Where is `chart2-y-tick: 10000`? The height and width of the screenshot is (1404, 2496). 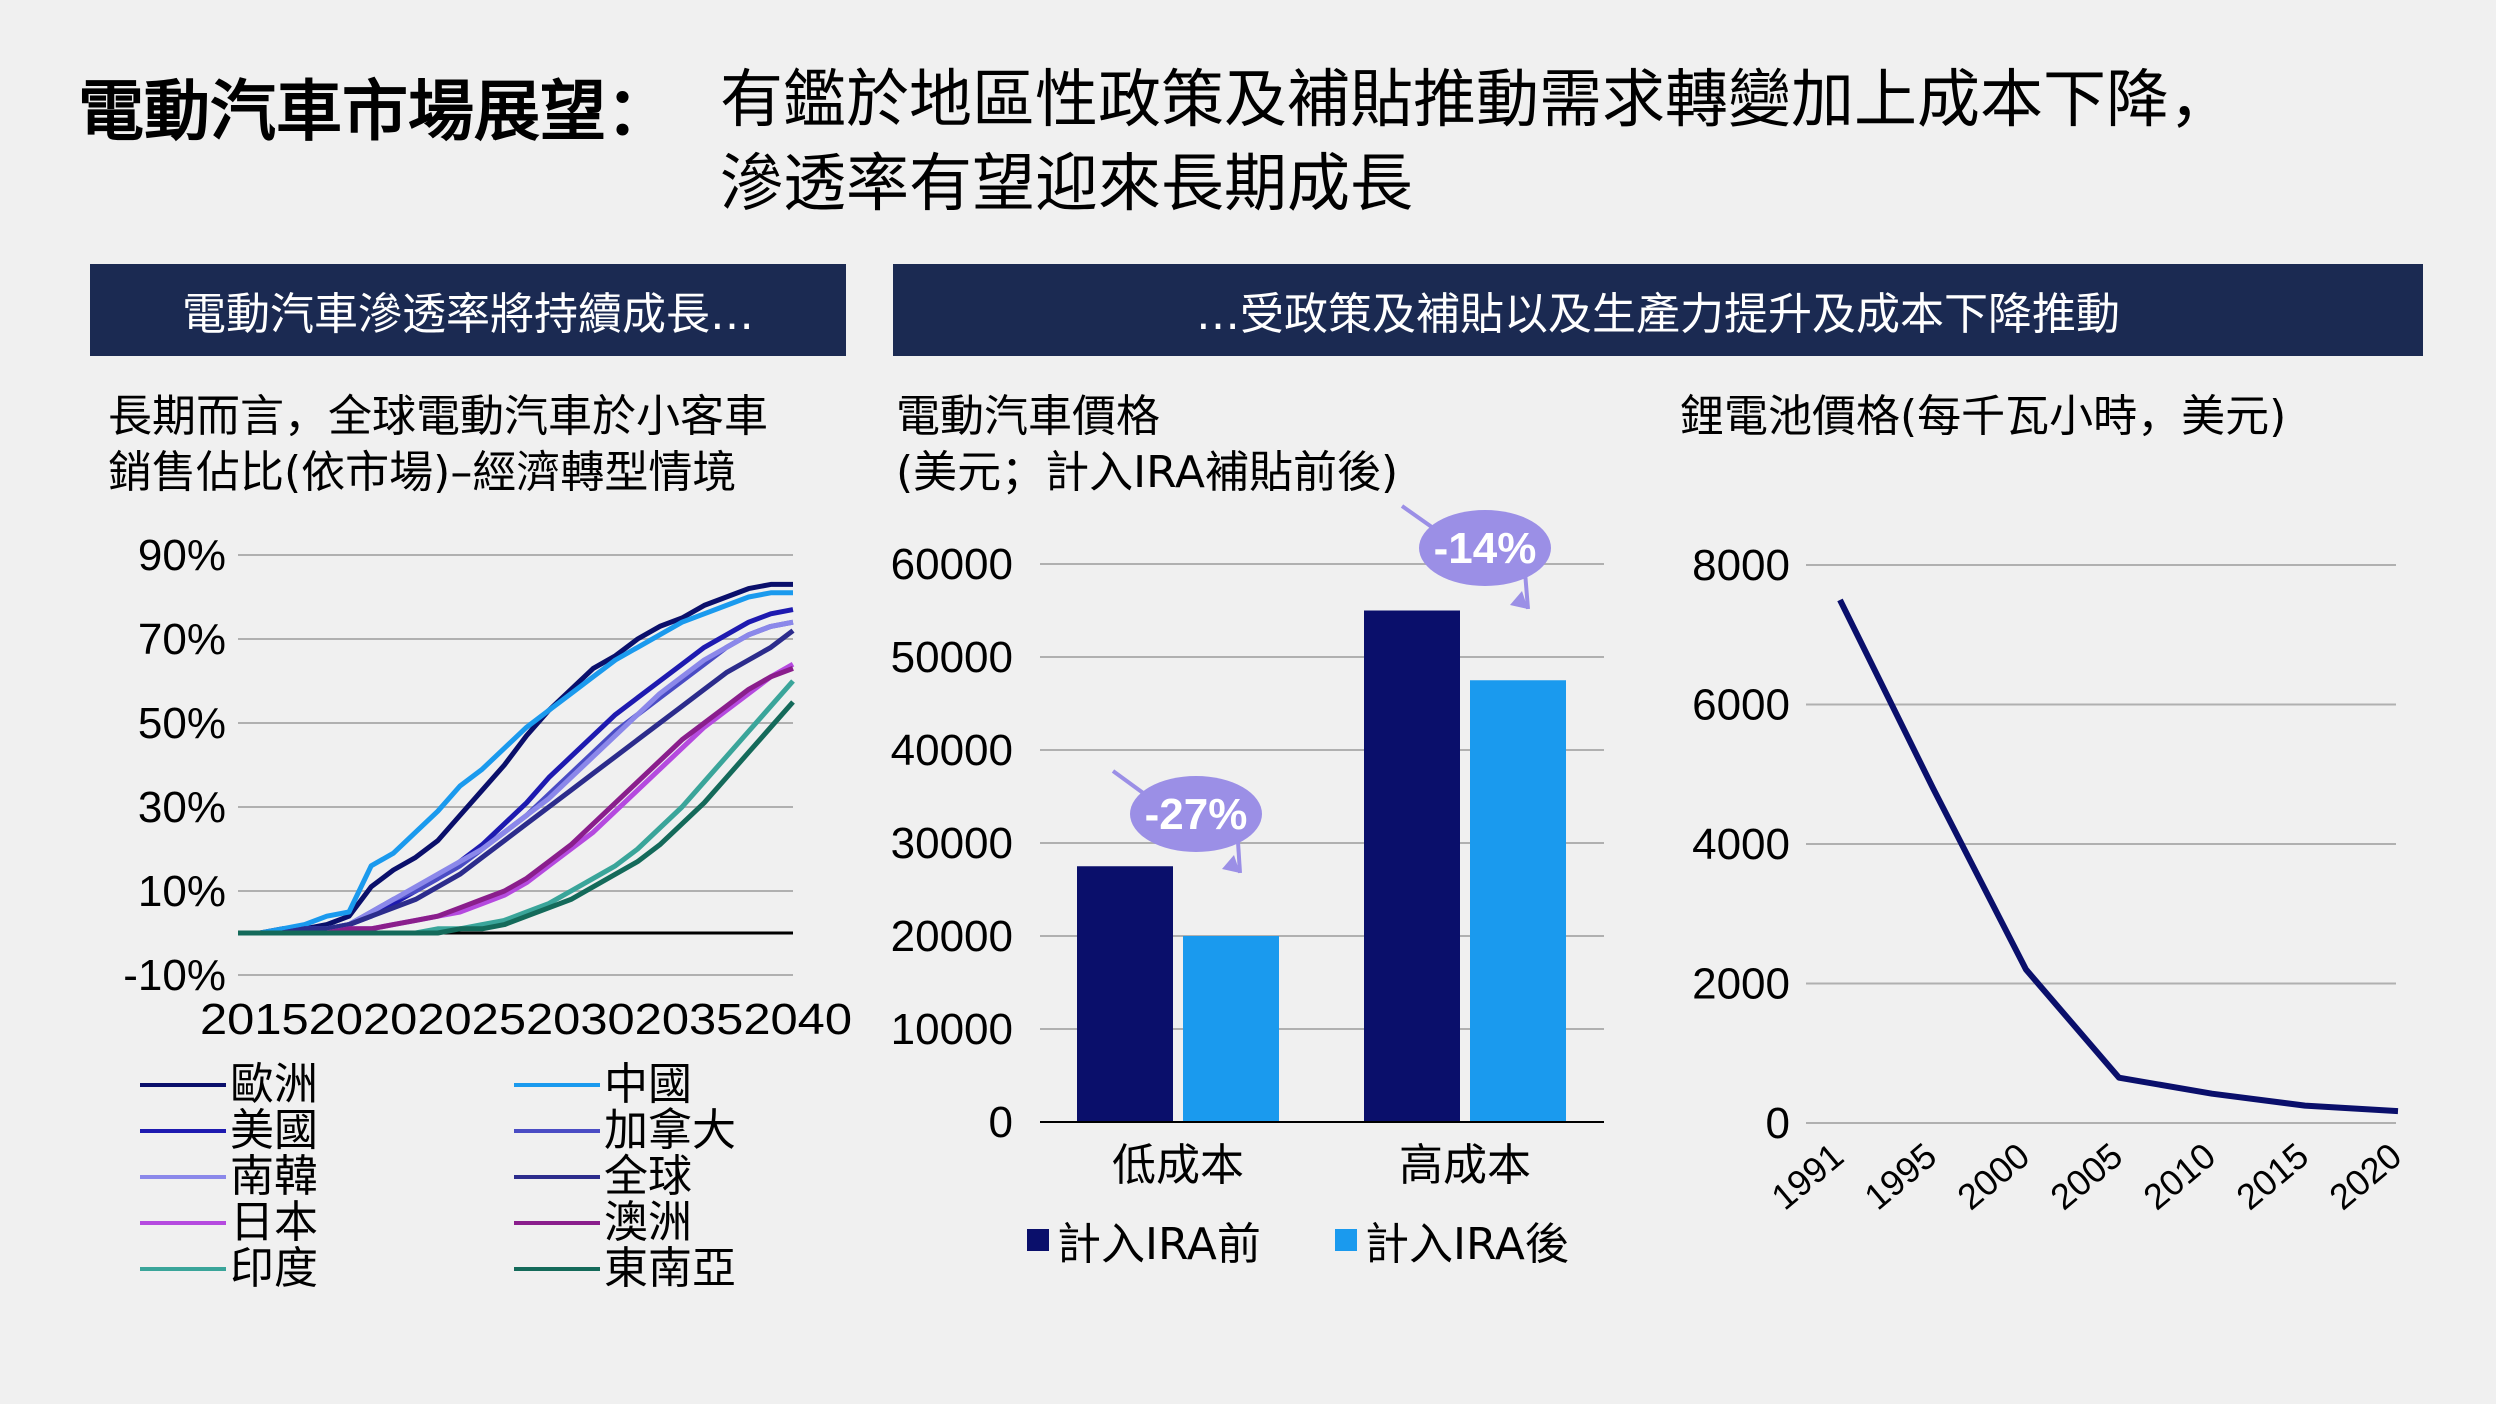
chart2-y-tick: 10000 is located at coordinates (952, 1029).